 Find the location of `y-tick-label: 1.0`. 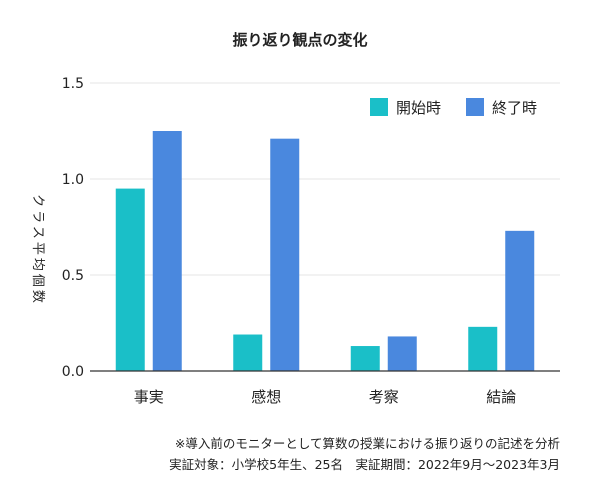

y-tick-label: 1.0 is located at coordinates (73, 180).